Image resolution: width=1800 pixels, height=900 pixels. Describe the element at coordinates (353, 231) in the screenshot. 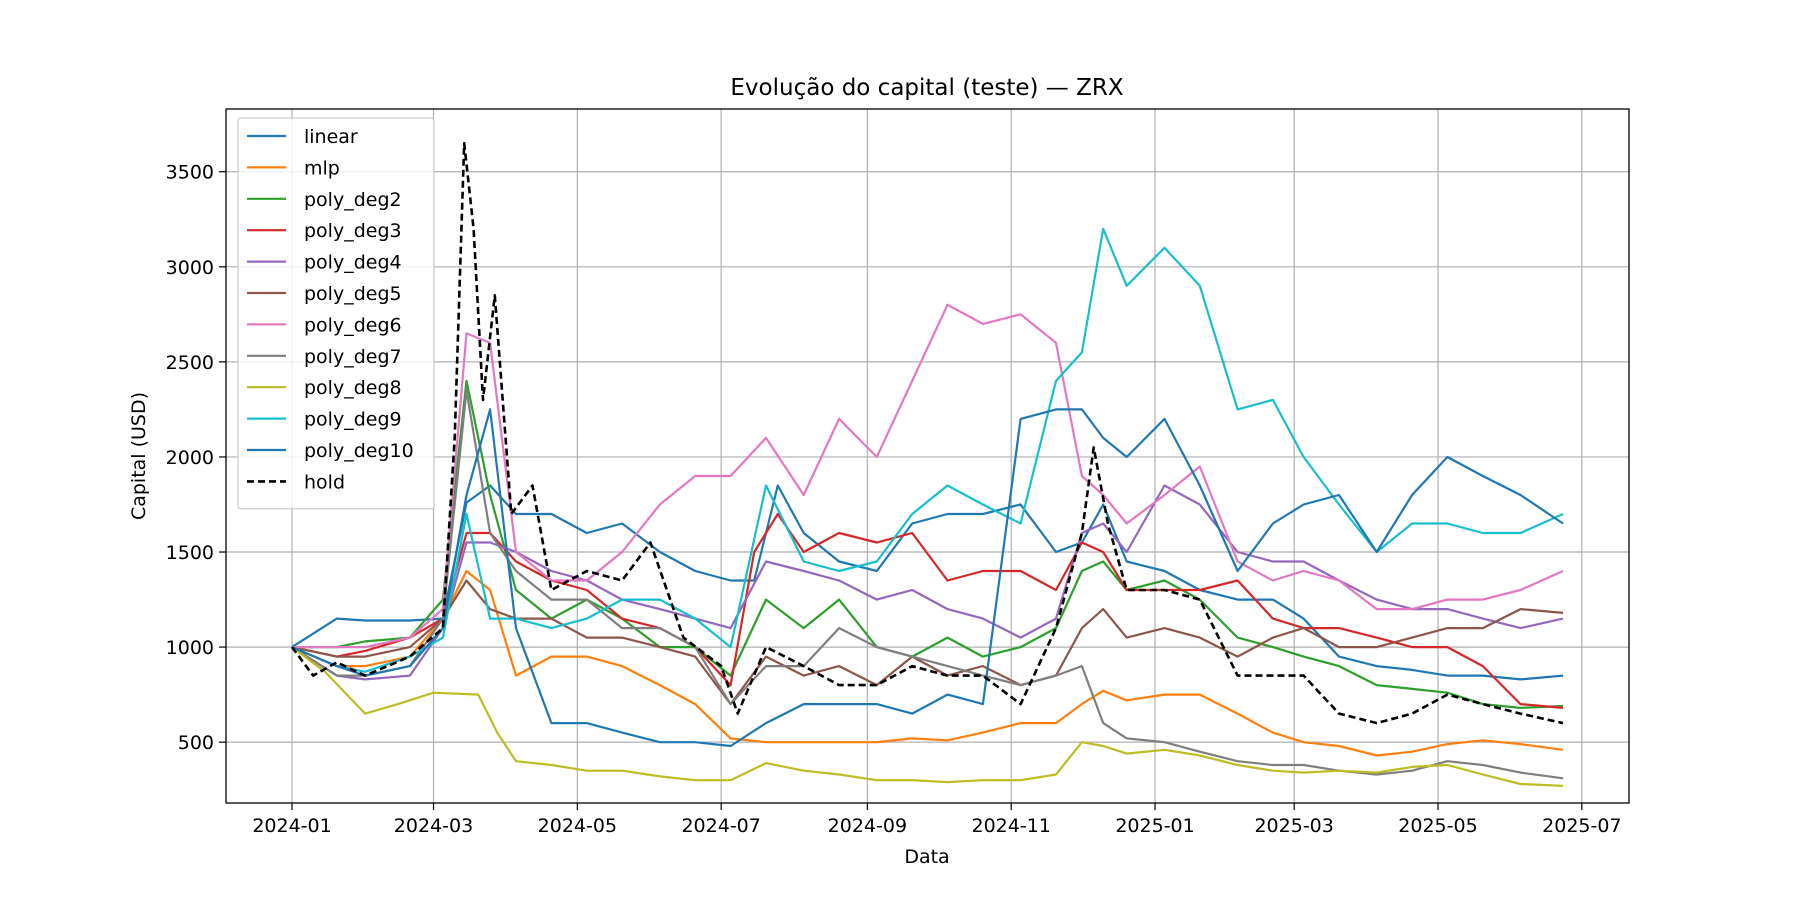

I see `legend-label: poly_deg3` at that location.